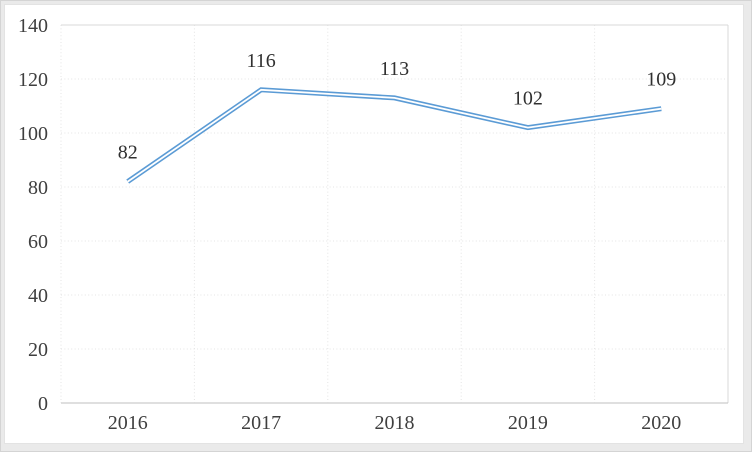  What do you see at coordinates (261, 423) in the screenshot?
I see `x-axis-tick-label: 2017` at bounding box center [261, 423].